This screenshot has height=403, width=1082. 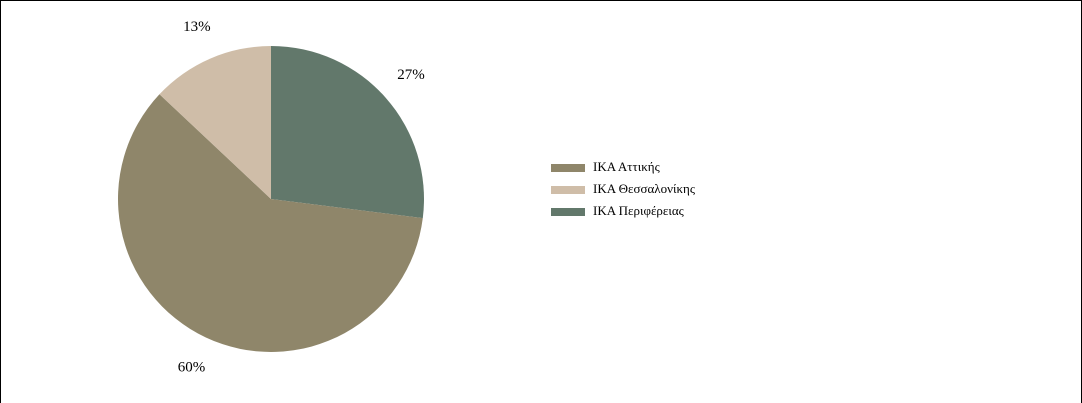 What do you see at coordinates (639, 210) in the screenshot?
I see `legend-label: ΙΚΑ Περιφέρειας` at bounding box center [639, 210].